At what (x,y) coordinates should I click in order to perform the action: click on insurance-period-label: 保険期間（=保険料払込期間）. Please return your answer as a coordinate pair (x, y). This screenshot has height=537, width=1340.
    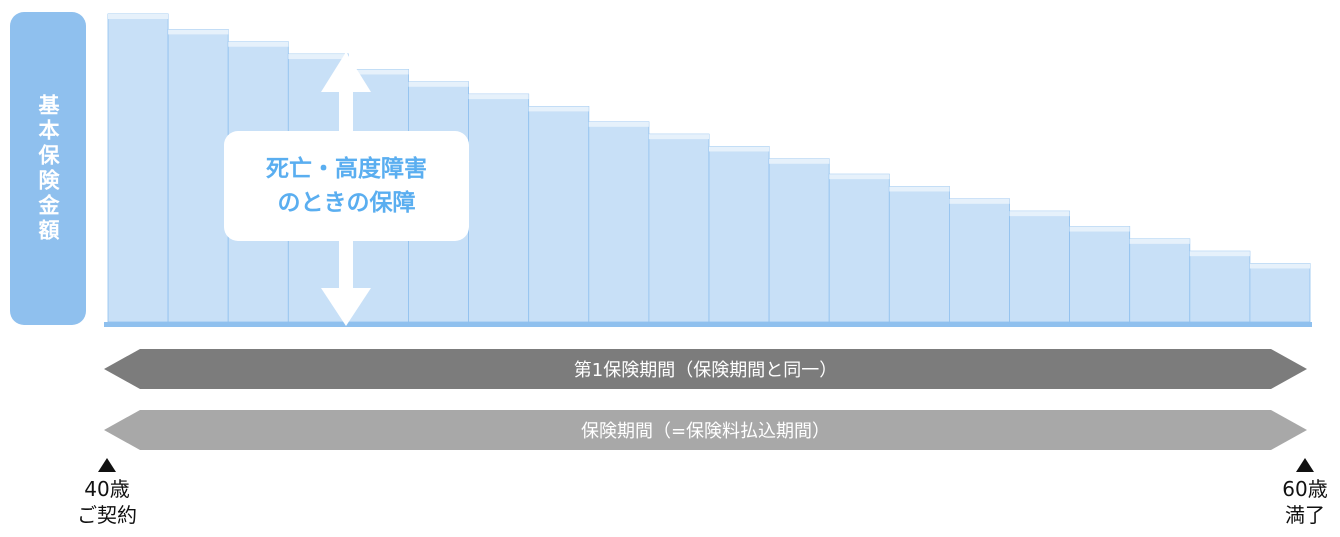
    Looking at the image, I should click on (705, 431).